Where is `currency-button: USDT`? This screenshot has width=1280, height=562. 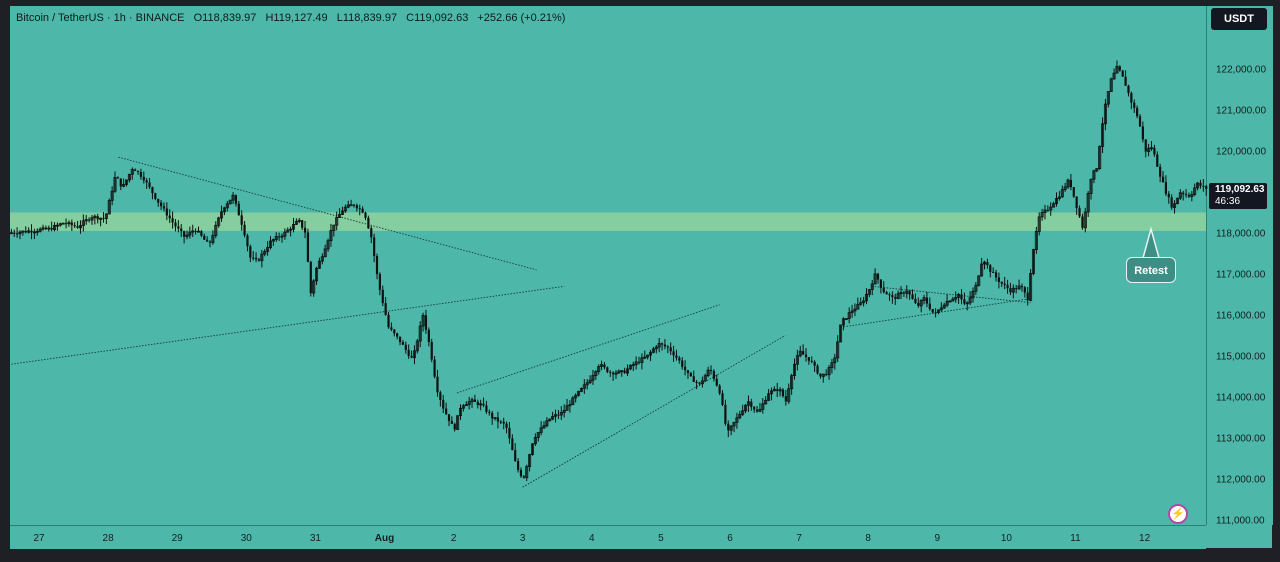 currency-button: USDT is located at coordinates (1239, 19).